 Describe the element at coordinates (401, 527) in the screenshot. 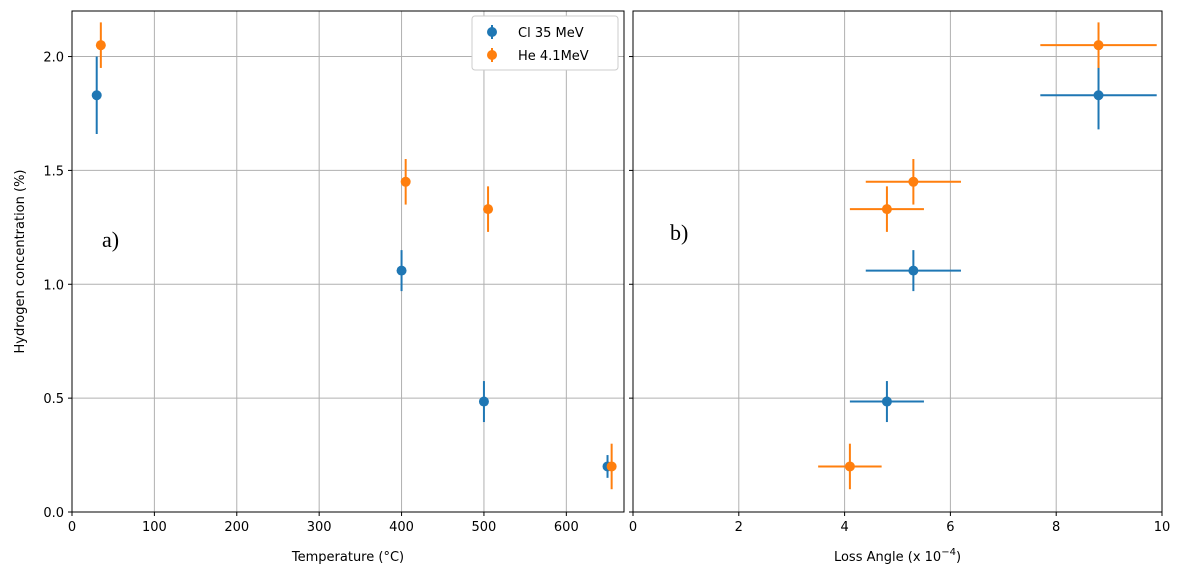

I see `x-tick-label: 400` at that location.